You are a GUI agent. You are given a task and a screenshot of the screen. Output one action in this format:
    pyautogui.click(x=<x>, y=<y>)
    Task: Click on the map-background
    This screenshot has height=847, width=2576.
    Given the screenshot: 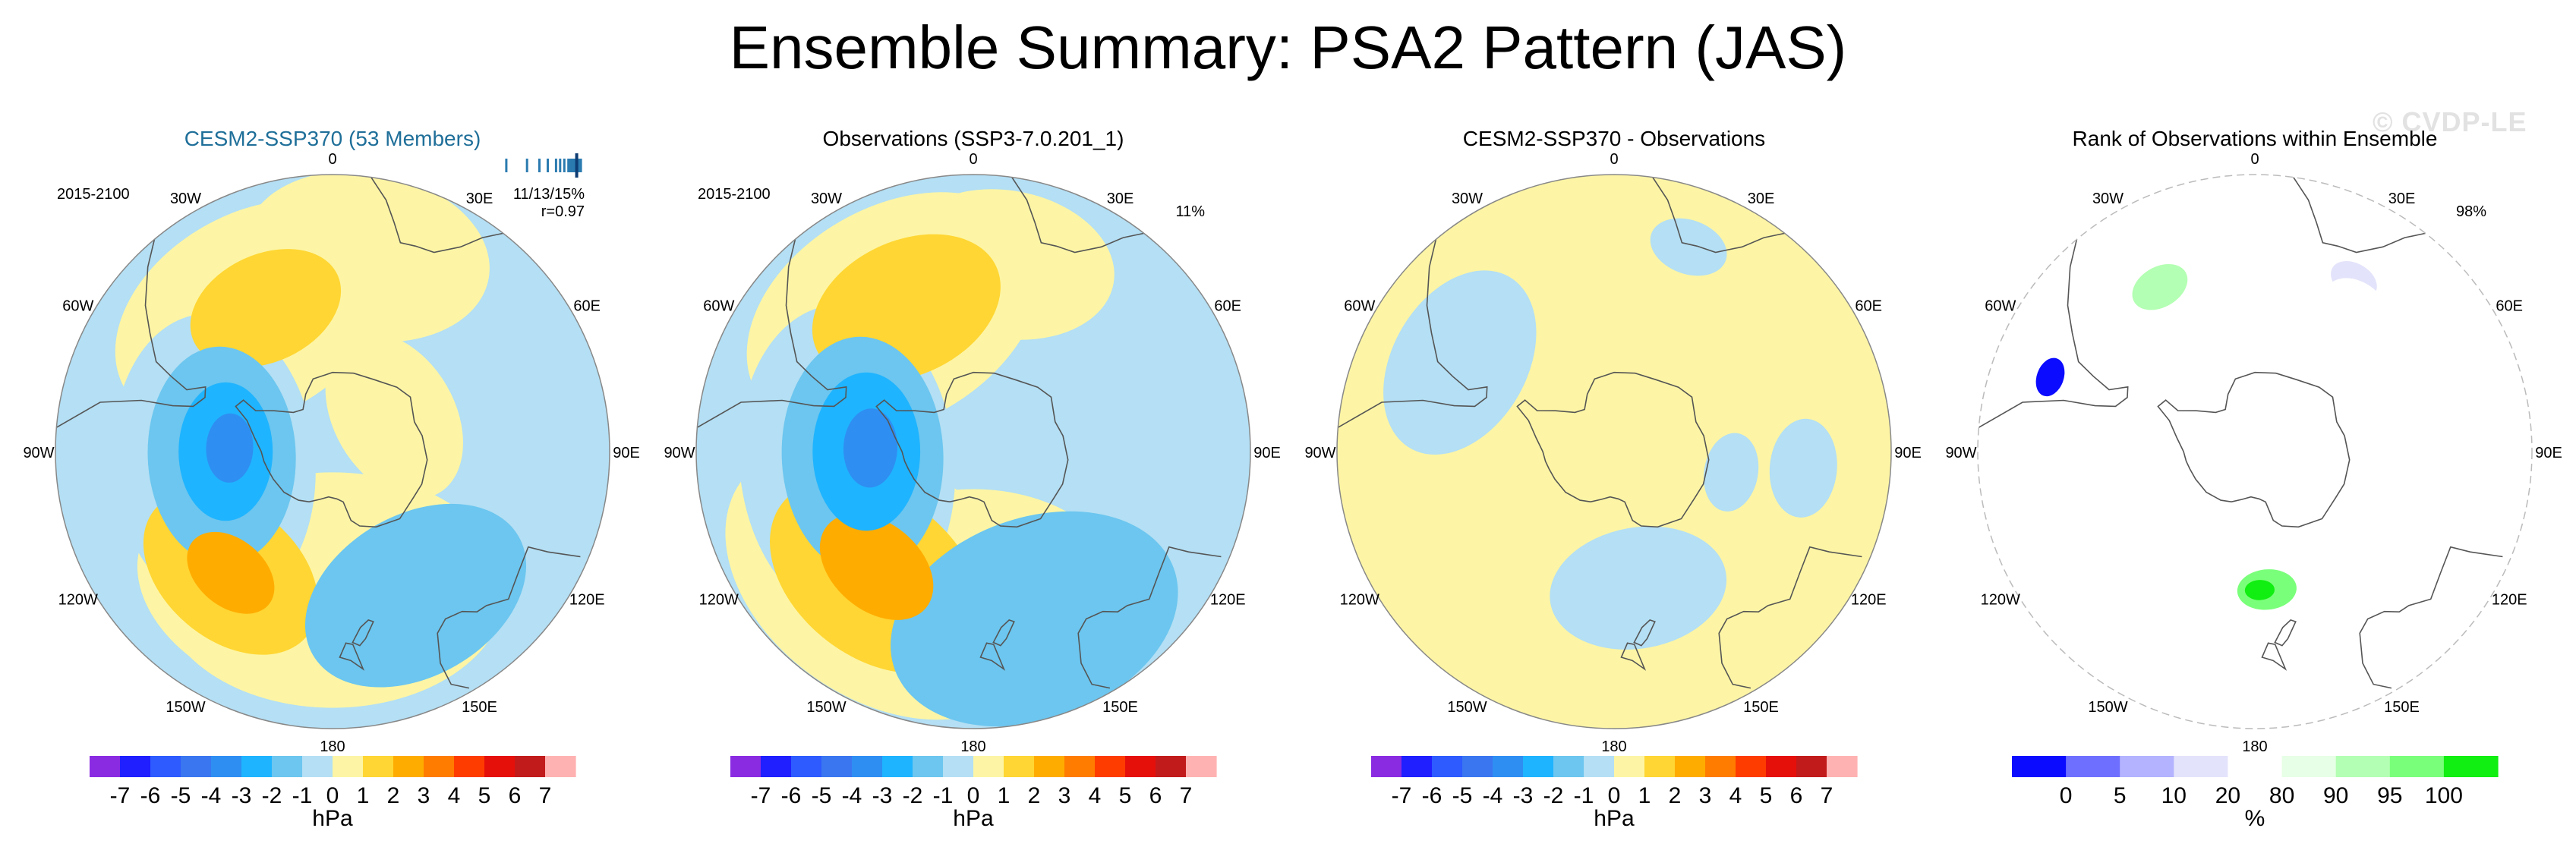 What is the action you would take?
    pyautogui.click(x=2255, y=452)
    